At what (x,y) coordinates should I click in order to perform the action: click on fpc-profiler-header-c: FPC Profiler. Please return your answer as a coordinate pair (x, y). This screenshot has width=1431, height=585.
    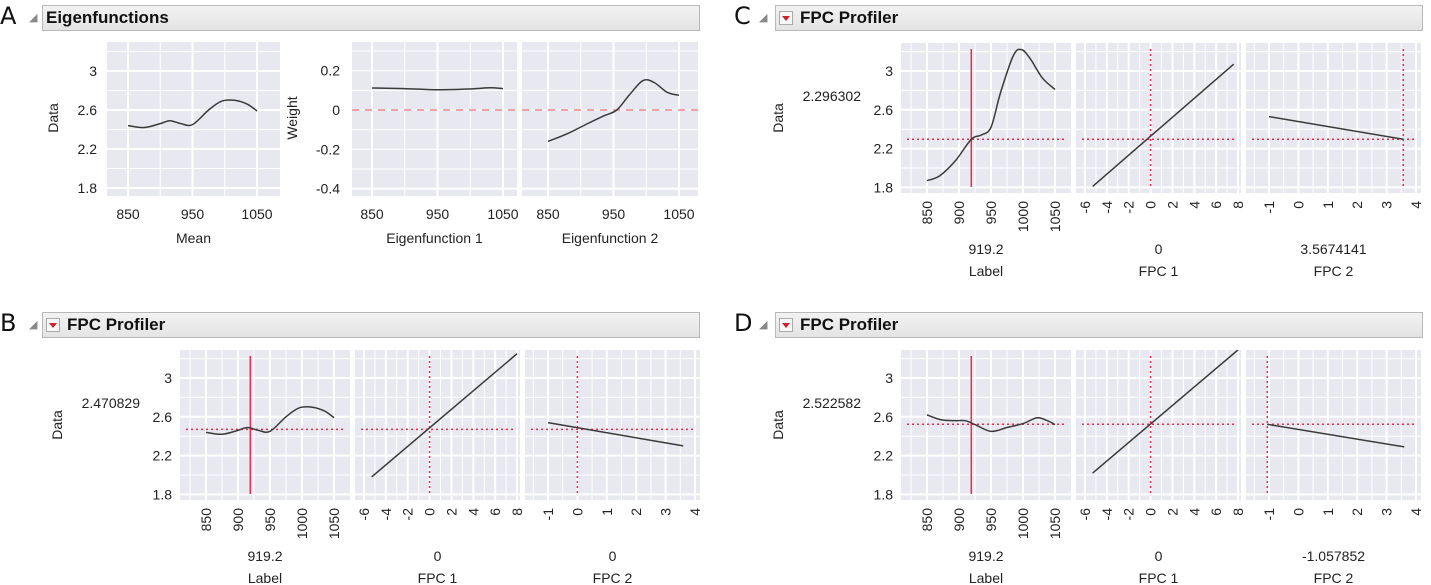
    Looking at the image, I should click on (1099, 18).